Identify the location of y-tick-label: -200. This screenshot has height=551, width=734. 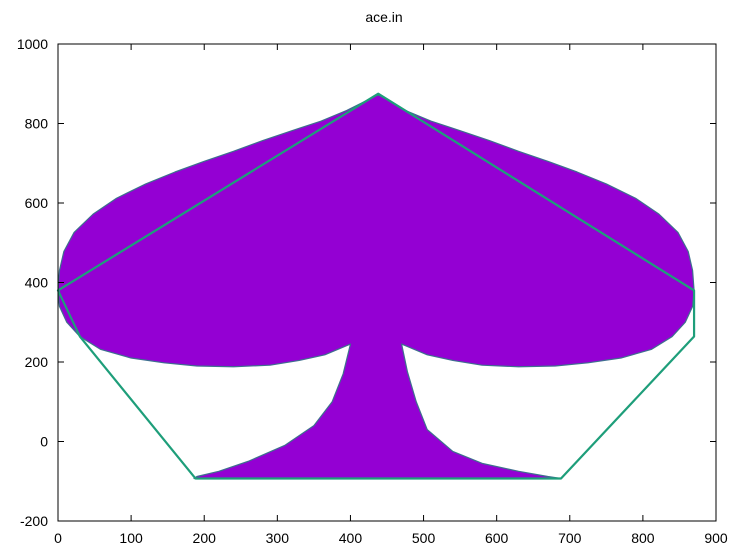
(34, 521).